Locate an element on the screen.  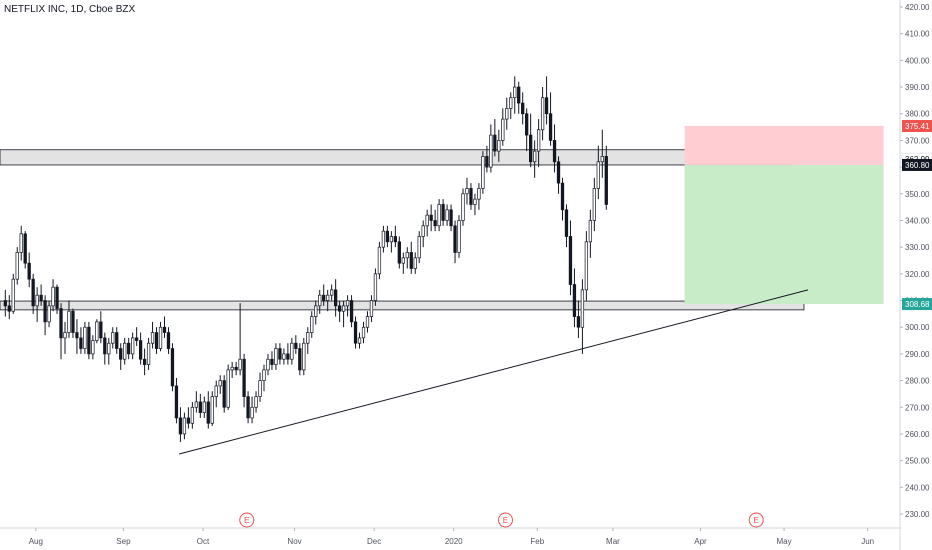
earnings-marker: E is located at coordinates (756, 520).